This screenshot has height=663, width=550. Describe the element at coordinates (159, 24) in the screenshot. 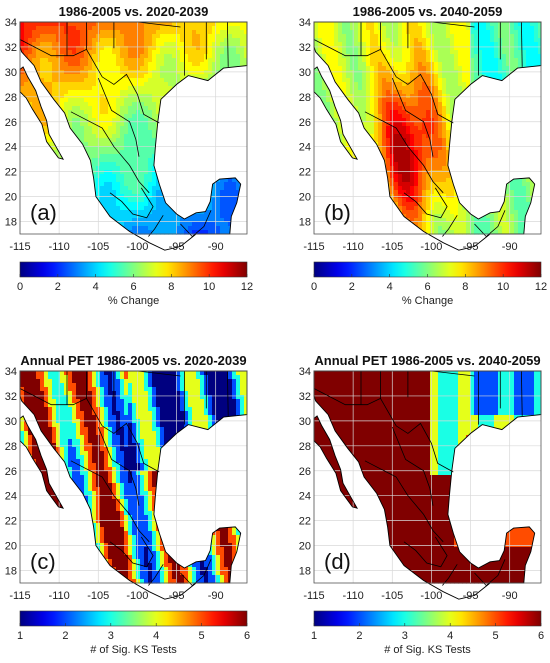

I see `boundary-line` at that location.